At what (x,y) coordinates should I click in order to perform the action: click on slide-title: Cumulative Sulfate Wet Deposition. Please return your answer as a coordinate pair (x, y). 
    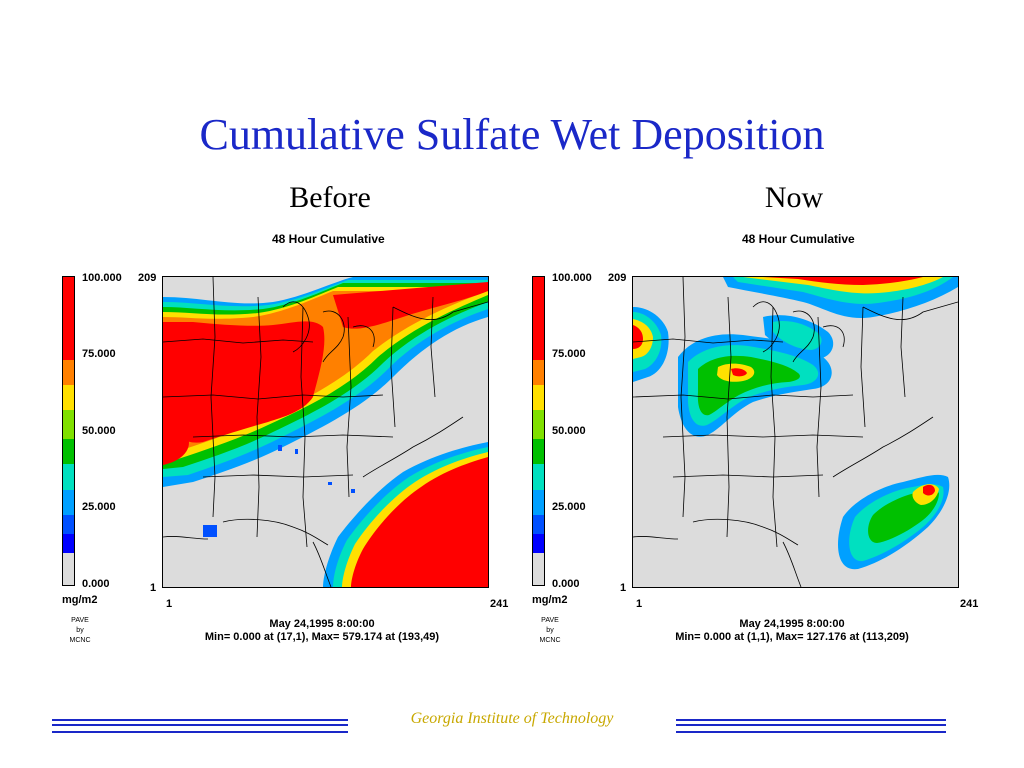
    Looking at the image, I should click on (512, 134).